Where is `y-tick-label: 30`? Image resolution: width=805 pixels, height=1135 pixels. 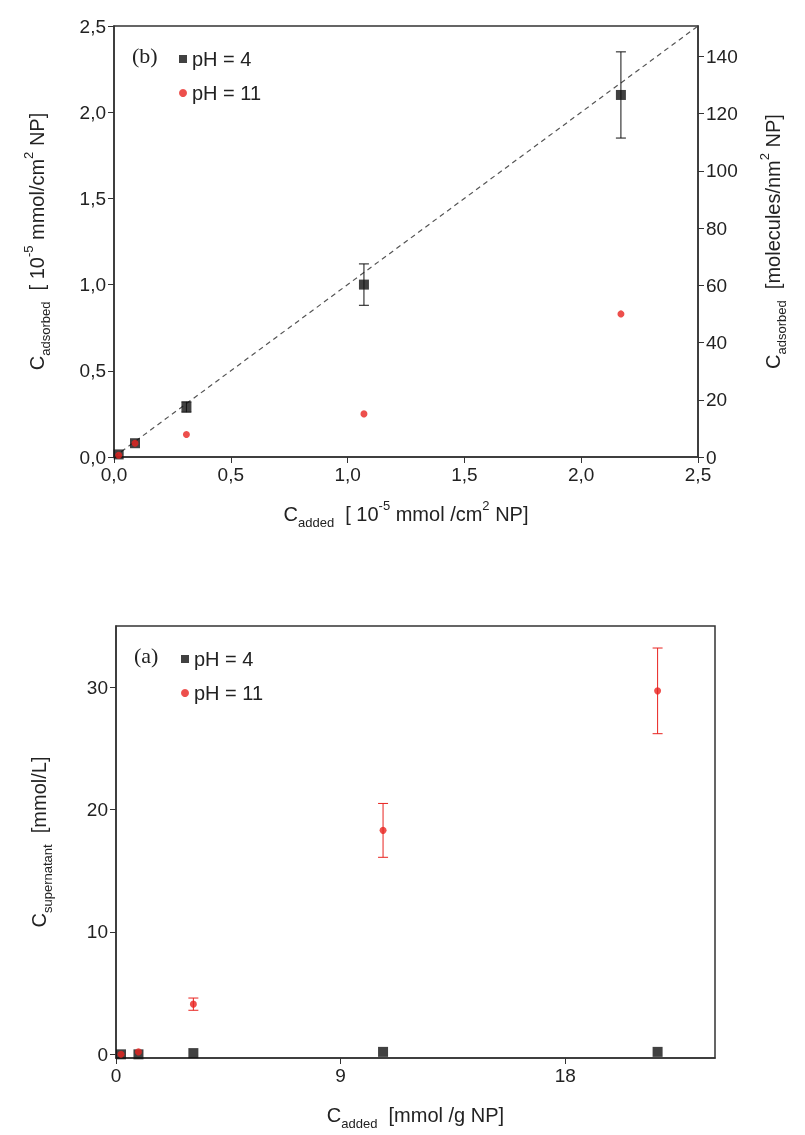
y-tick-label: 30 is located at coordinates (97, 687).